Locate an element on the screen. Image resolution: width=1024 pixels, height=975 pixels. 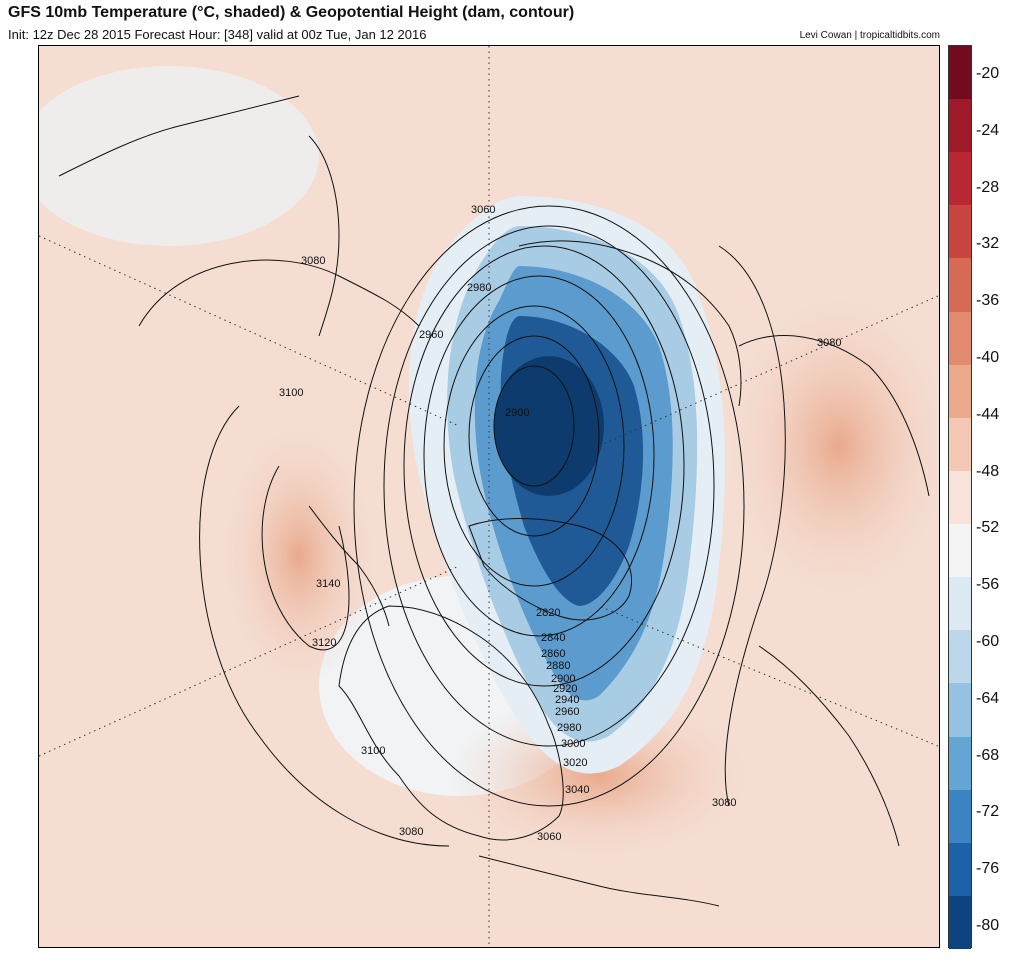
contour-label: 2880 is located at coordinates (558, 666).